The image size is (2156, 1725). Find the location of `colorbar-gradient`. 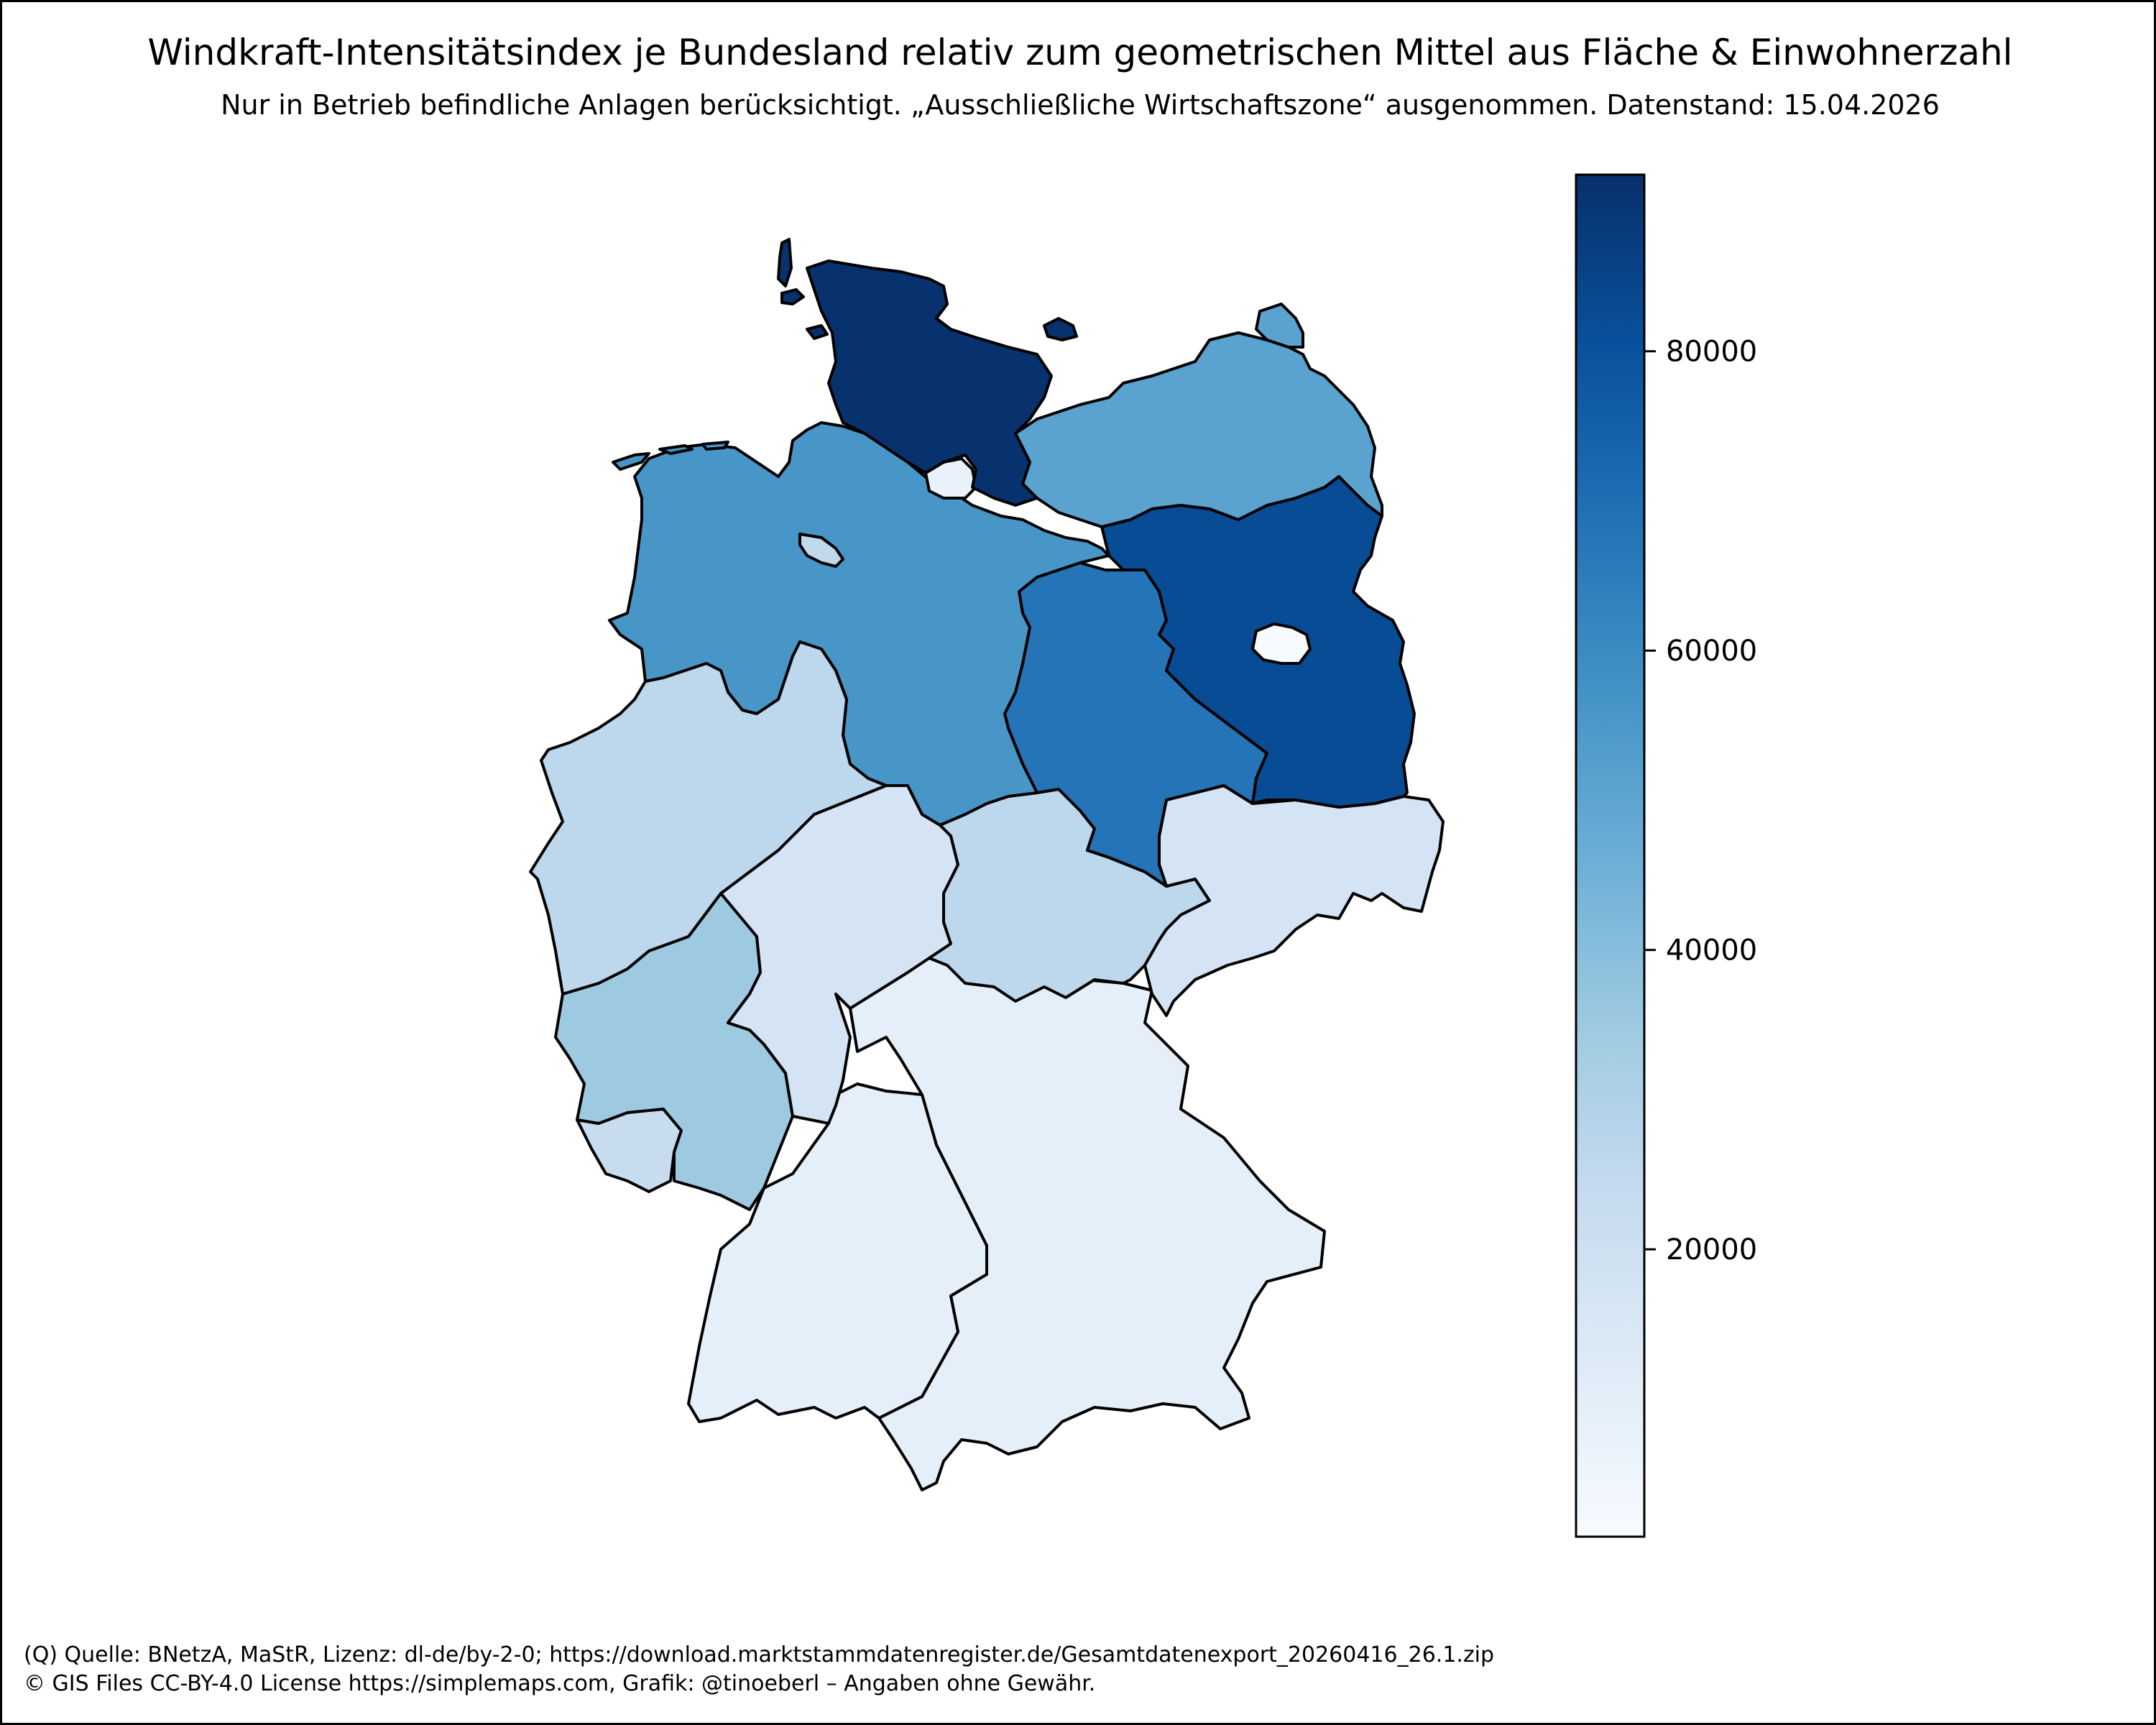

colorbar-gradient is located at coordinates (1611, 855).